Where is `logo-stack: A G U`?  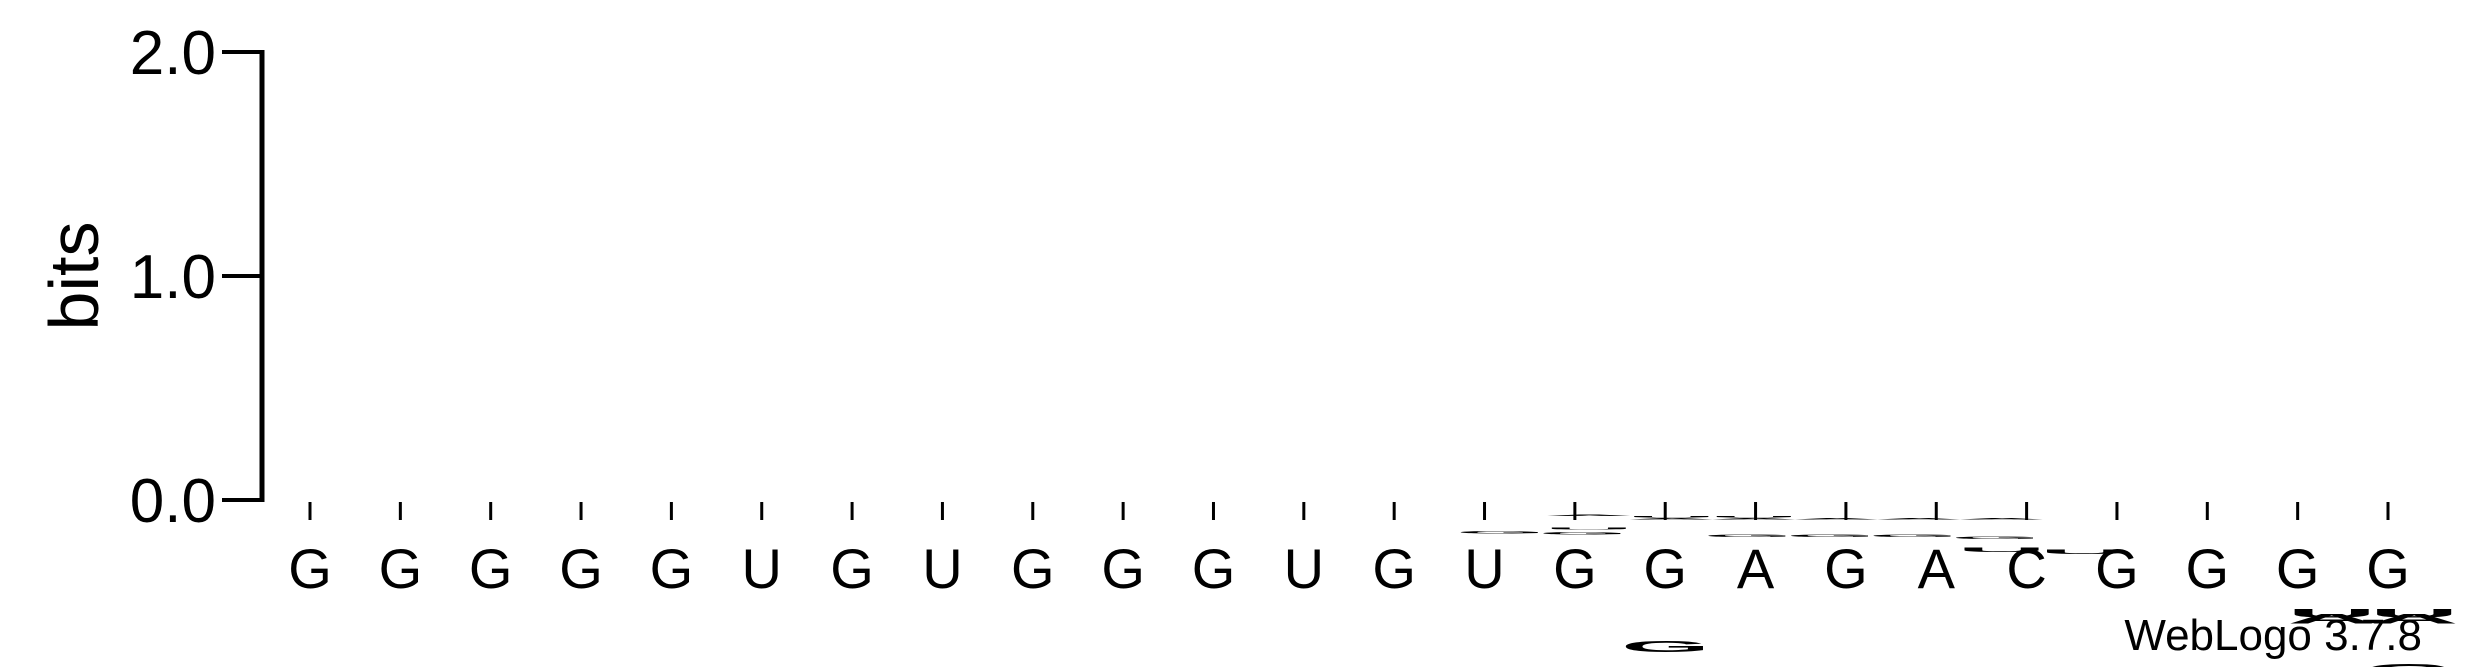 logo-stack: A G U is located at coordinates (1957, 535).